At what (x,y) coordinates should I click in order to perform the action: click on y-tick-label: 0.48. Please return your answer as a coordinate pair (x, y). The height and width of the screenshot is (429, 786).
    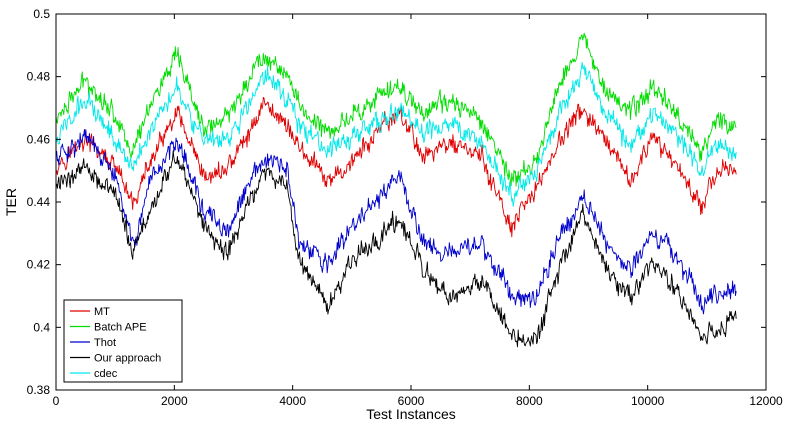
    Looking at the image, I should click on (39, 77).